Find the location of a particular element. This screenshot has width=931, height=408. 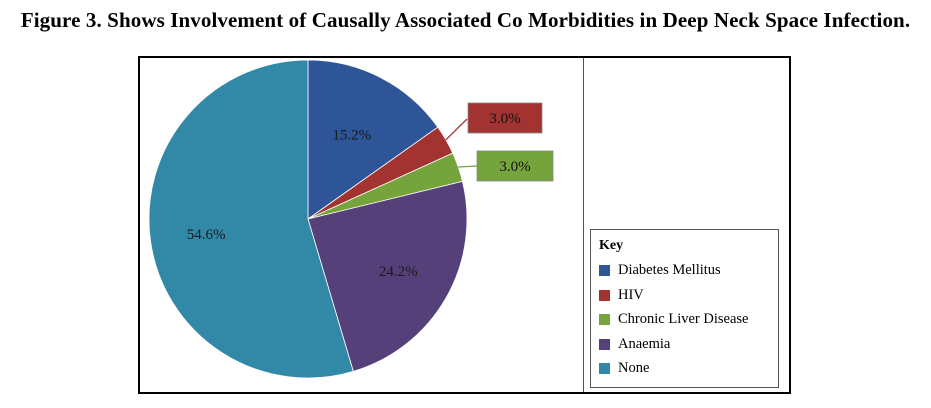

legend-label: Diabetes Mellitus is located at coordinates (669, 269).